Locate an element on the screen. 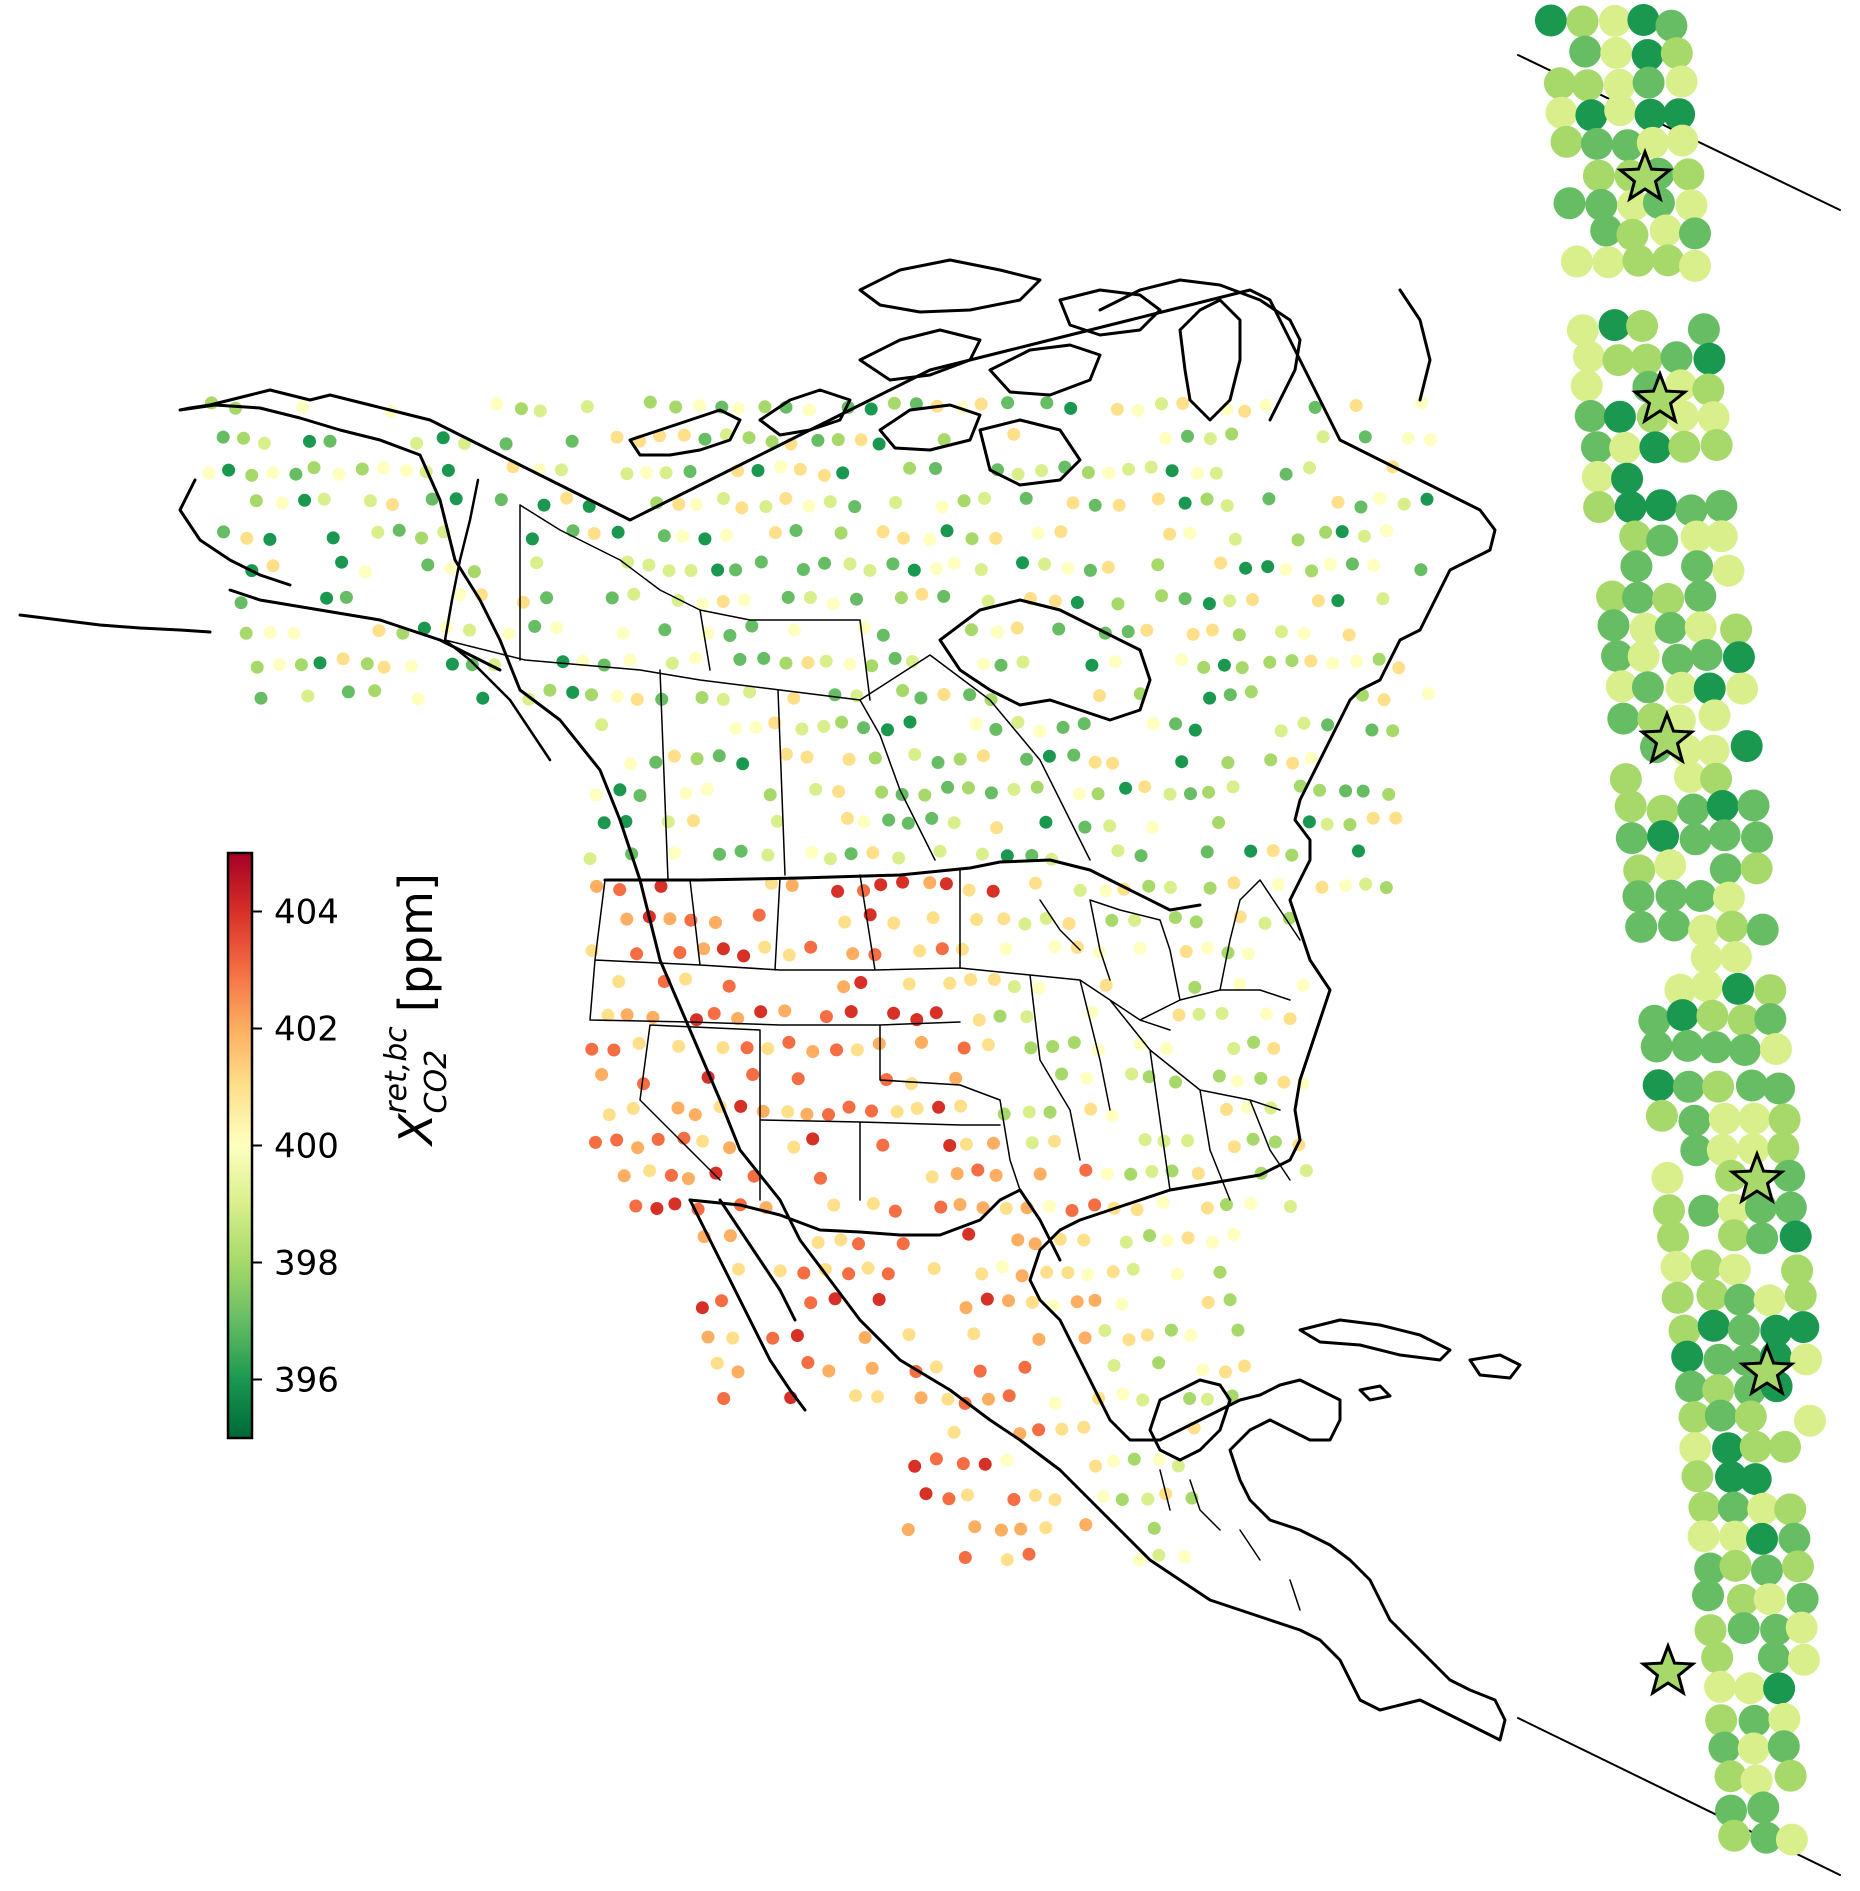 This screenshot has height=1891, width=1860. colorbar-label-sub: CO2 is located at coordinates (436, 1082).